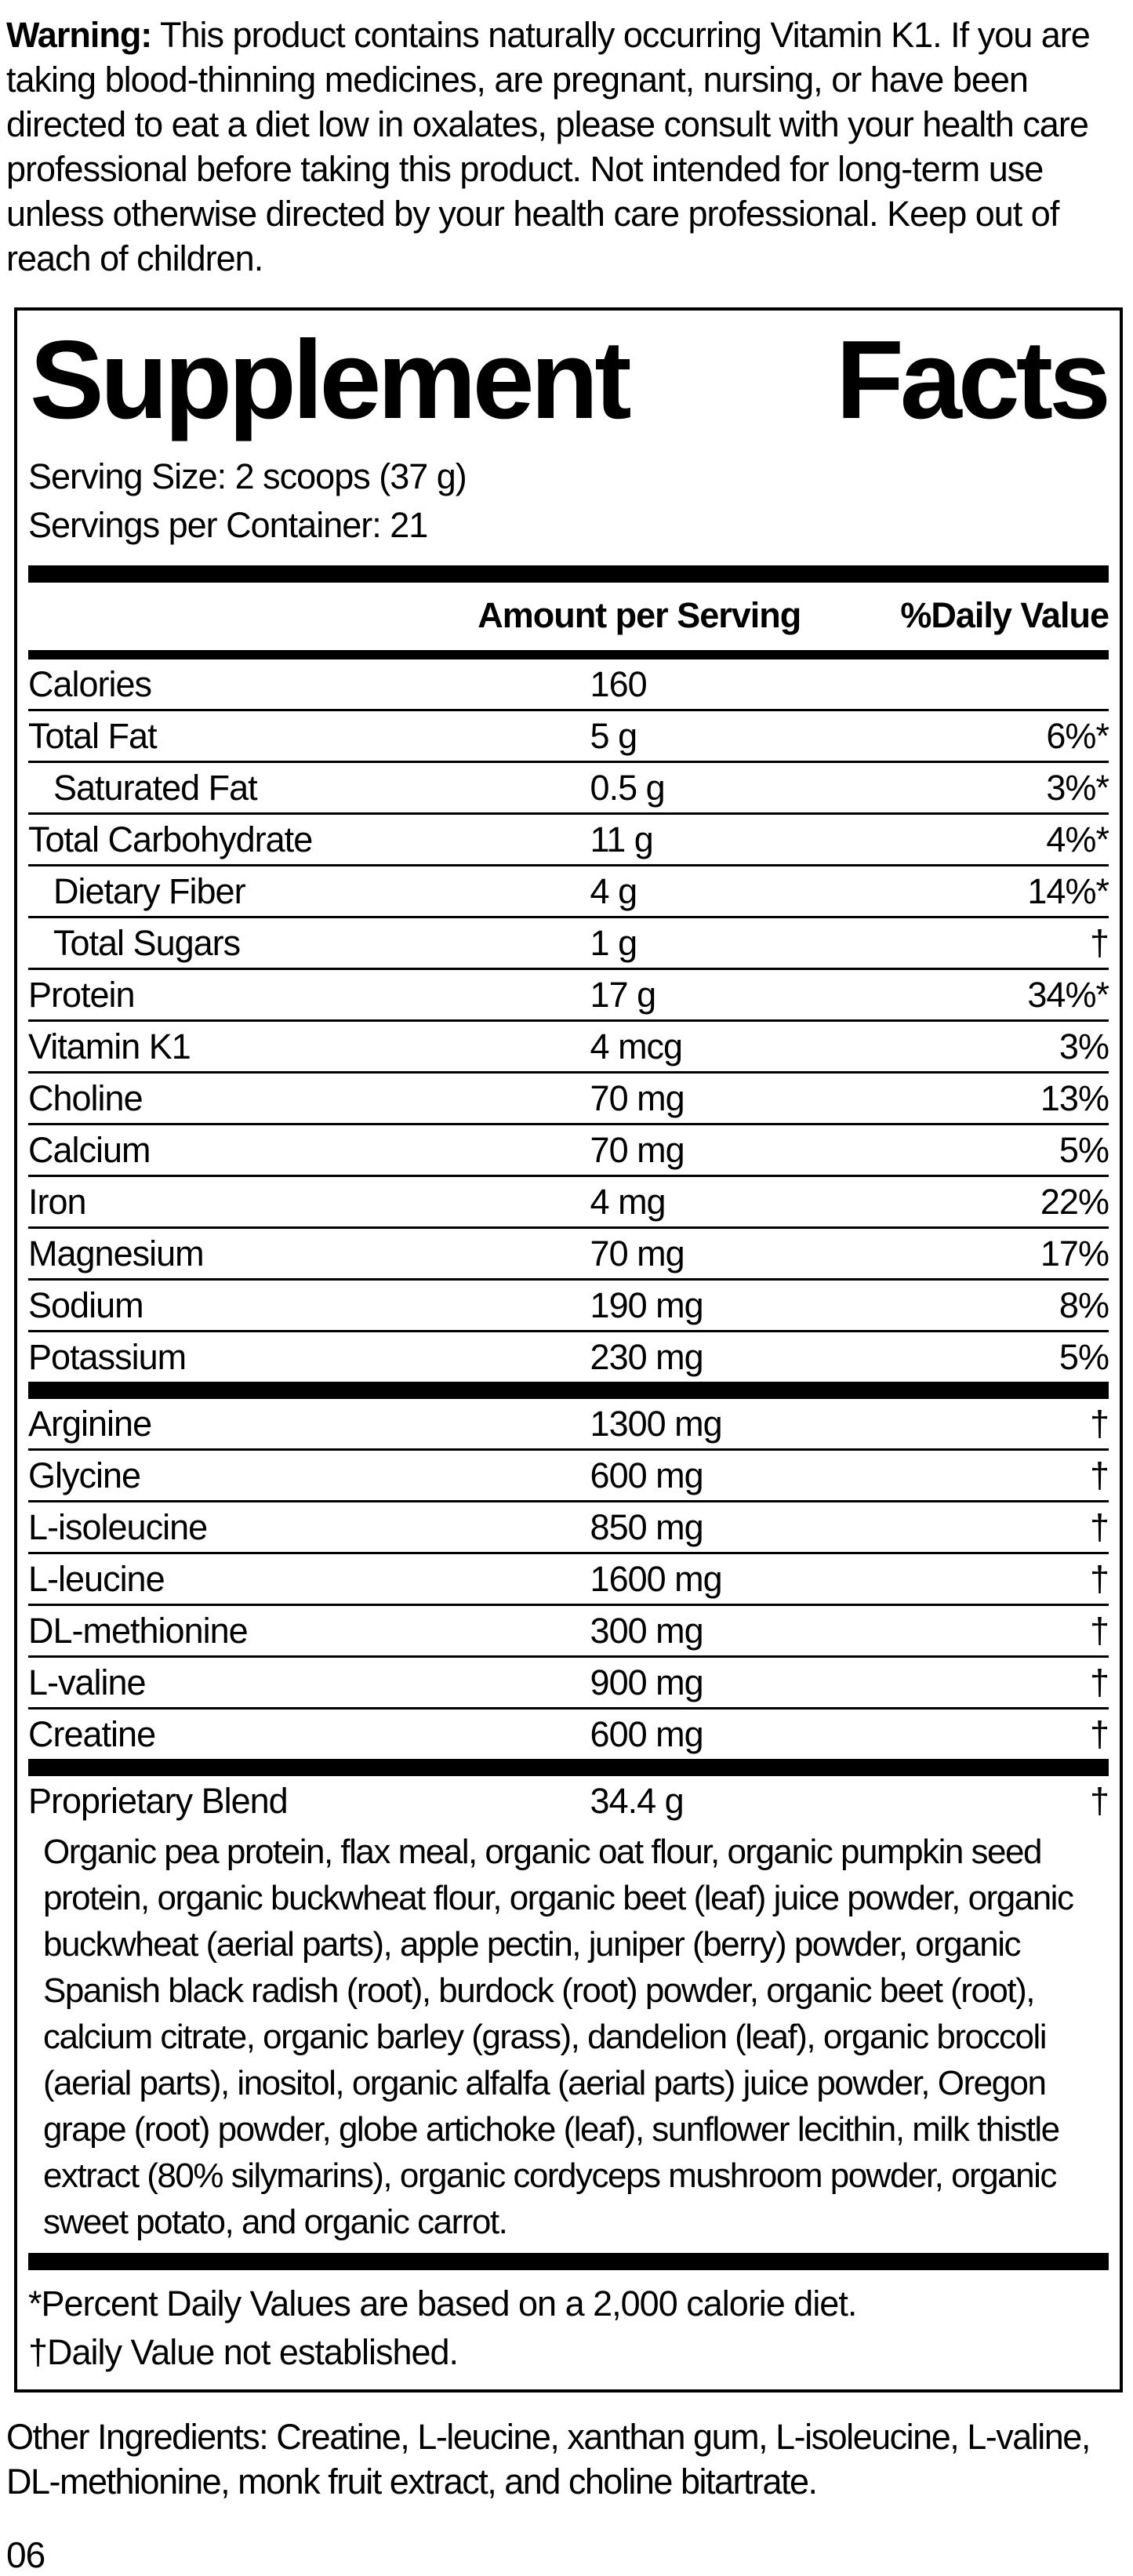 The image size is (1133, 2576). What do you see at coordinates (331, 380) in the screenshot?
I see `panel-title-left: Supplement` at bounding box center [331, 380].